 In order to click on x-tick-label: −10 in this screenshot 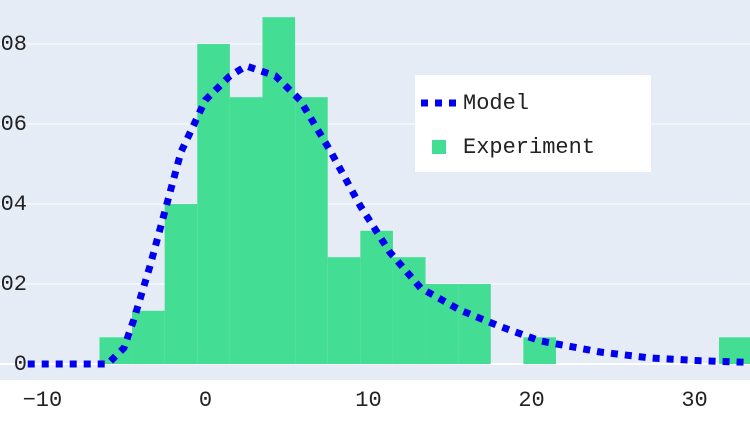, I will do `click(43, 400)`.